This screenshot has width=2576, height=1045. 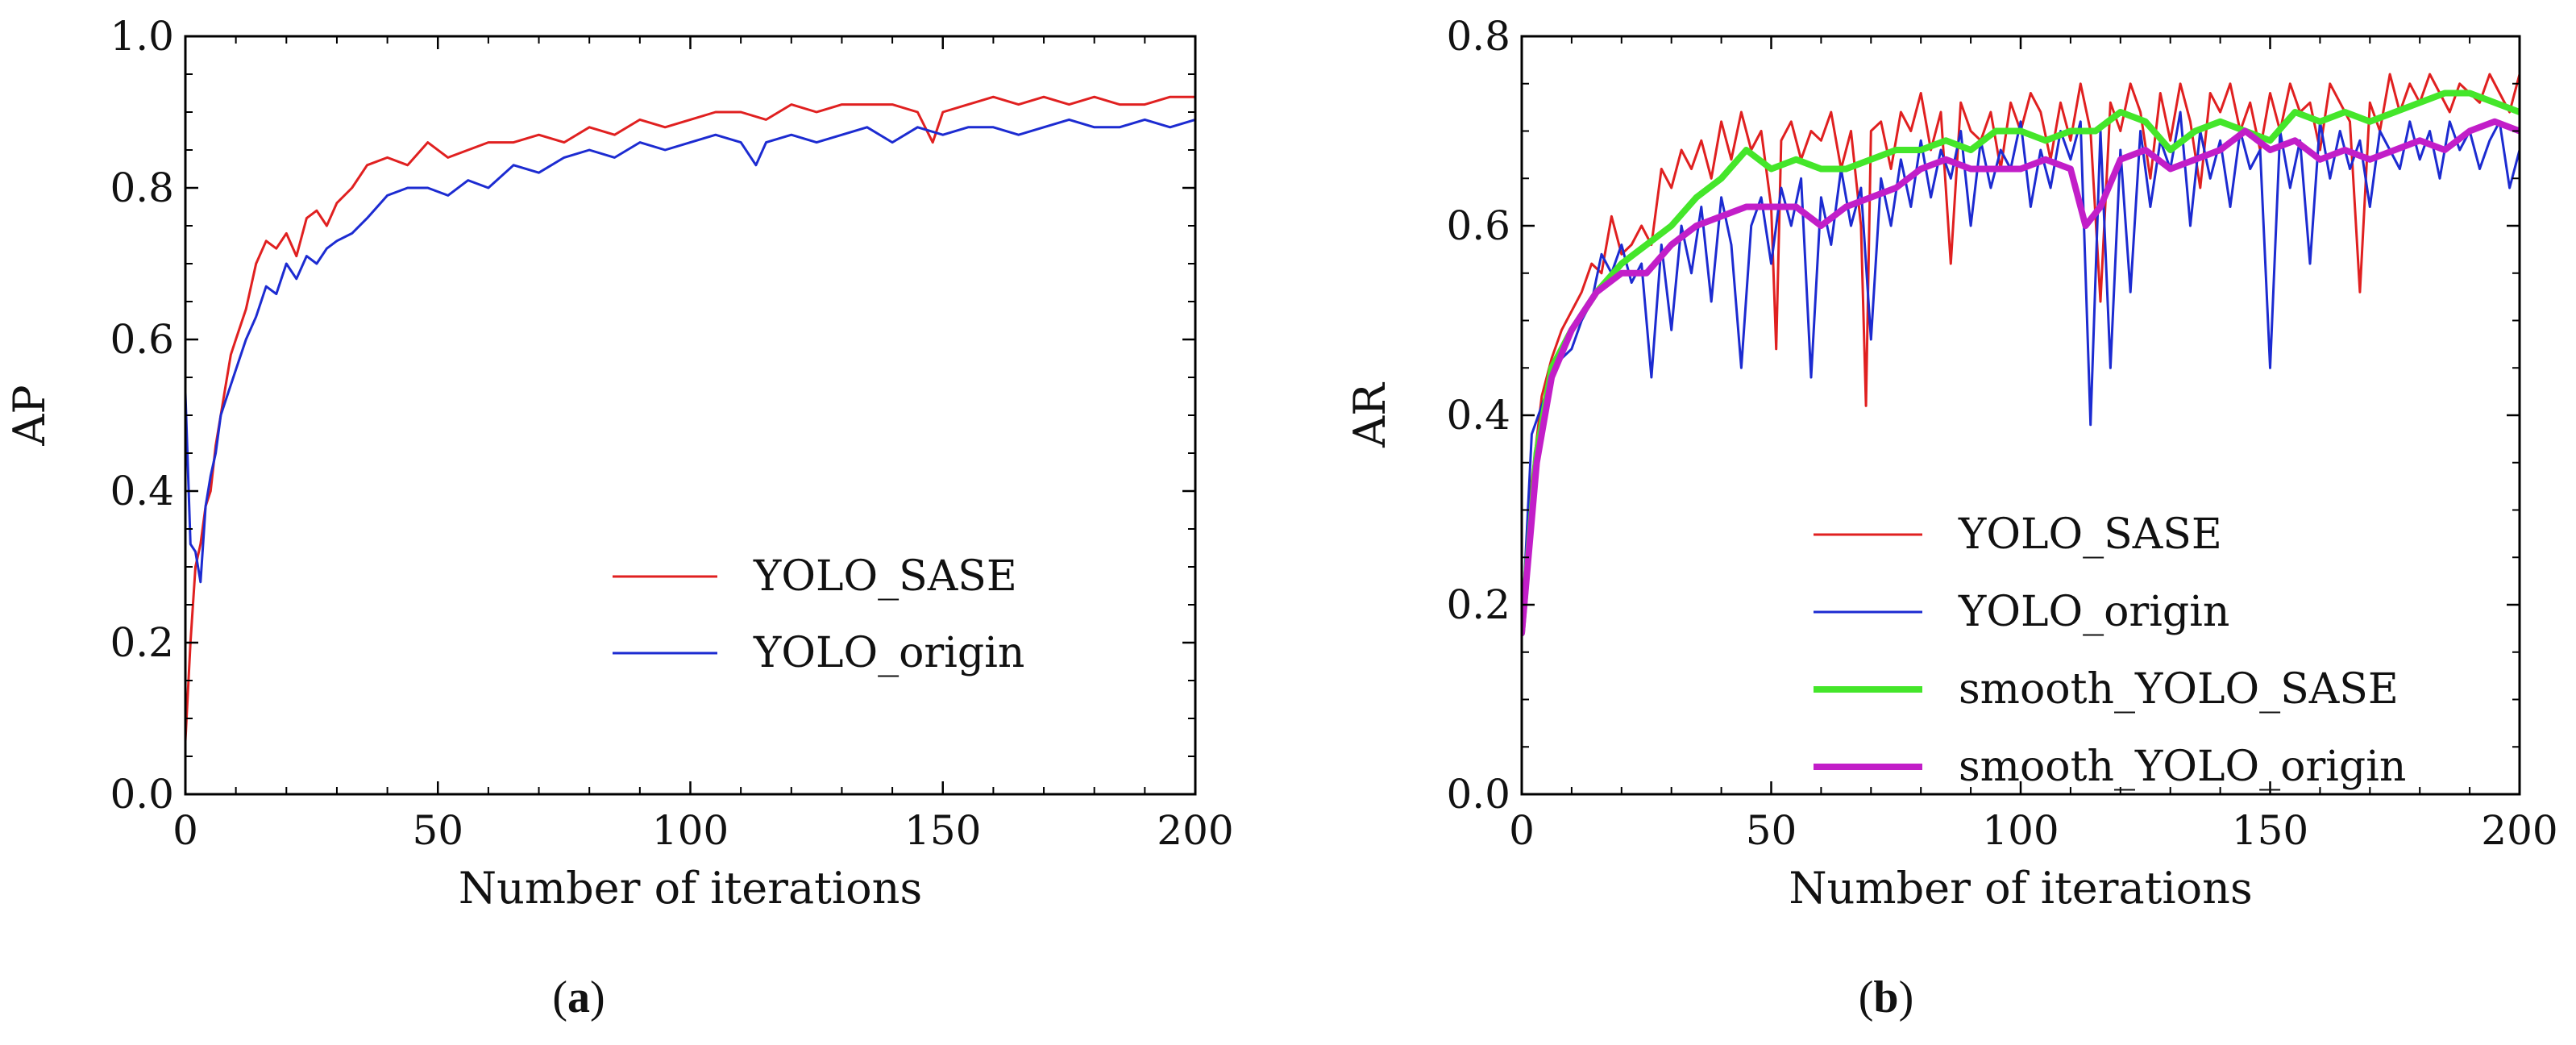 I want to click on y-axis-label: AP, so click(x=29, y=415).